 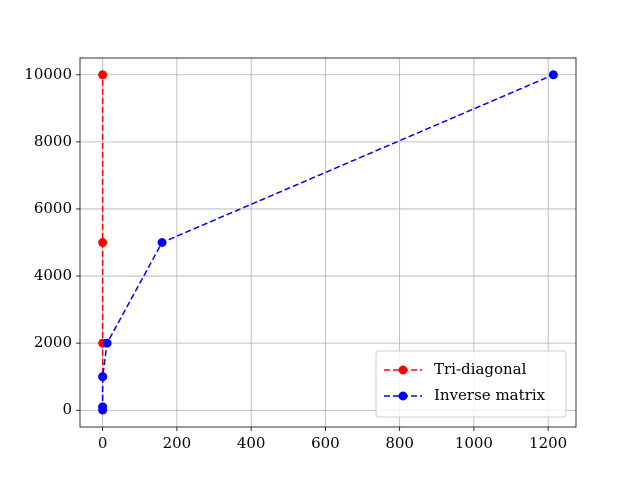 I want to click on legend-label: Inverse matrix, so click(x=490, y=395).